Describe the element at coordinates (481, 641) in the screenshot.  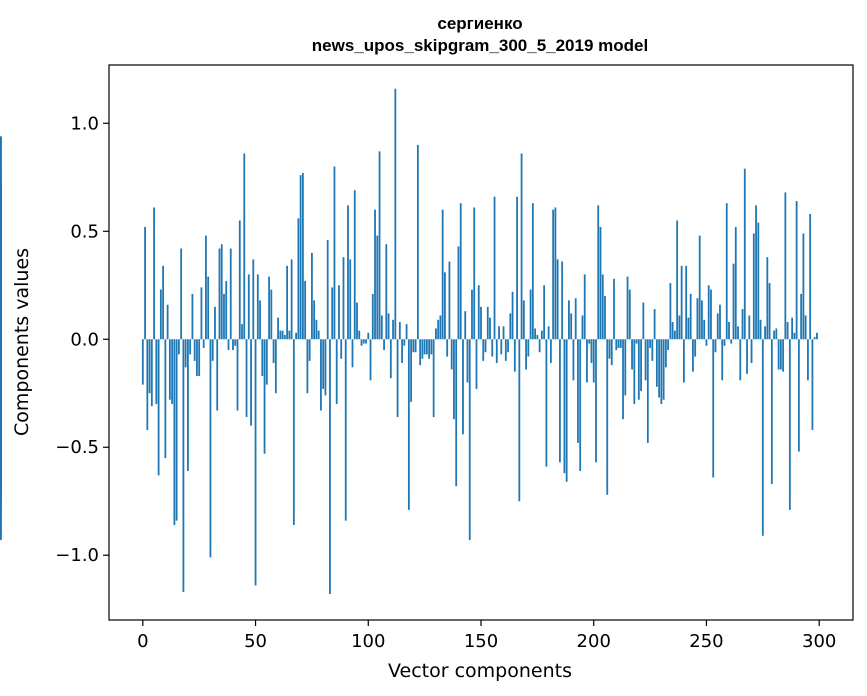
I see `x-tick-label: 150` at that location.